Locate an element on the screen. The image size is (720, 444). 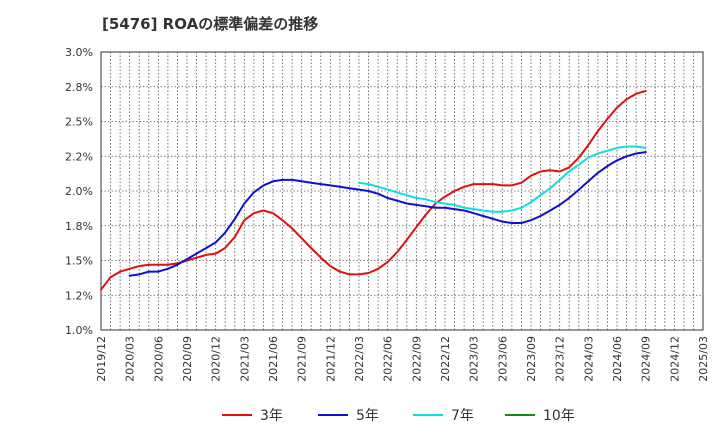
y-tick-label: 2.2% is located at coordinates (79, 156).